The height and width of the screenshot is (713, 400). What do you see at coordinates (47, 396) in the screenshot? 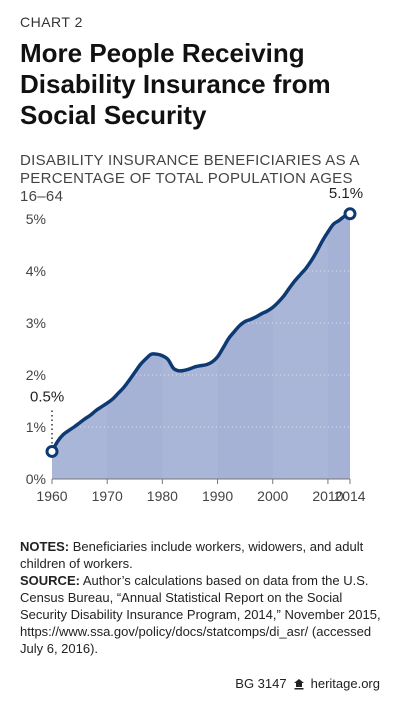
I see `start-value-label: 0.5%` at bounding box center [47, 396].